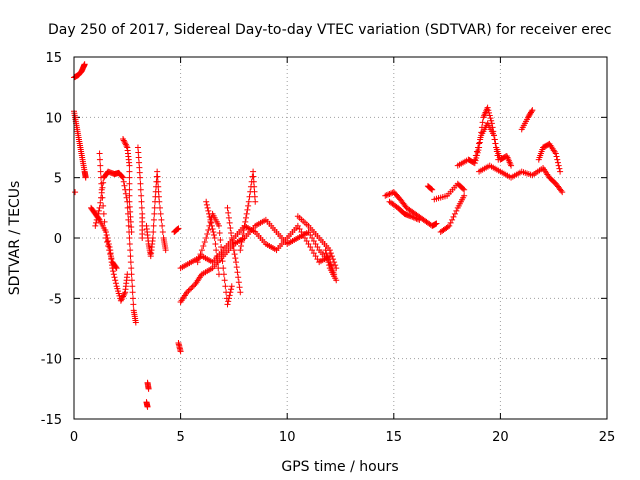  I want to click on y-tick-label: 5, so click(58, 179).